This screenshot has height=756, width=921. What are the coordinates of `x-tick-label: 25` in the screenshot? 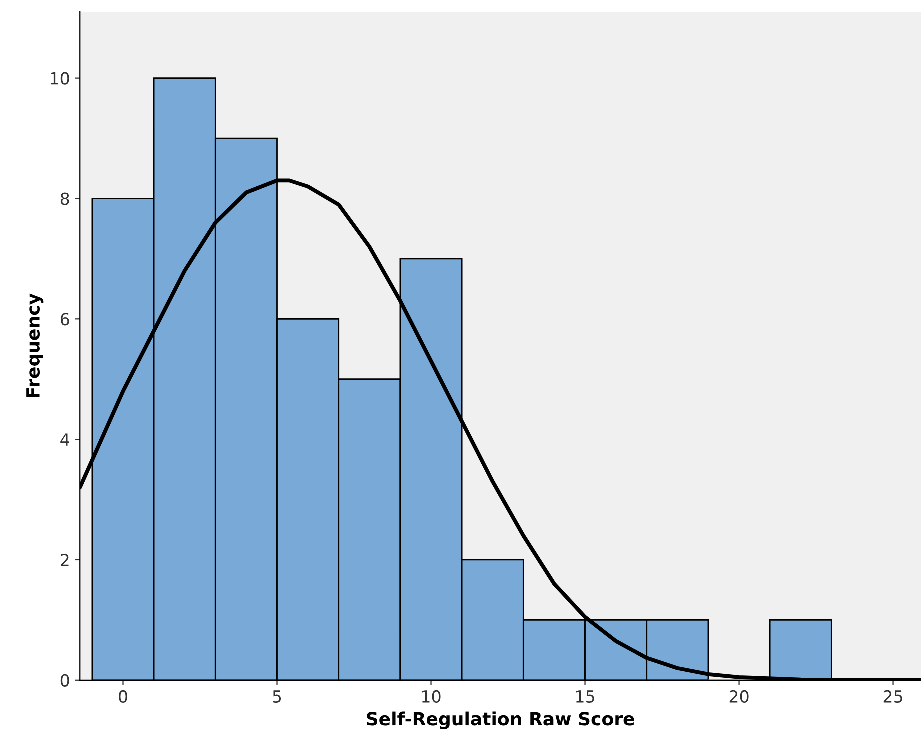 It's located at (893, 697).